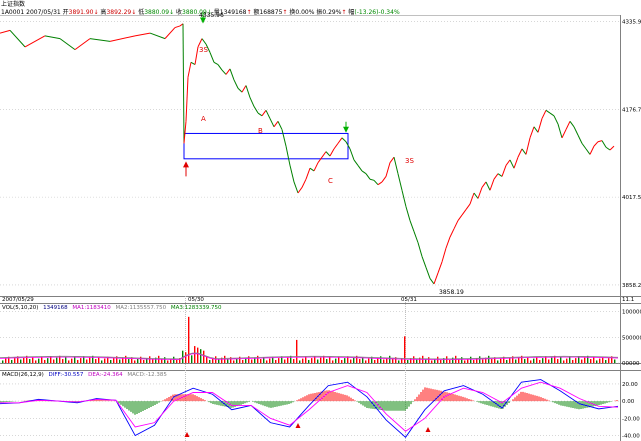 Image resolution: width=641 pixels, height=441 pixels. Describe the element at coordinates (13, 12) in the screenshot. I see `index-code: 1A0001` at that location.